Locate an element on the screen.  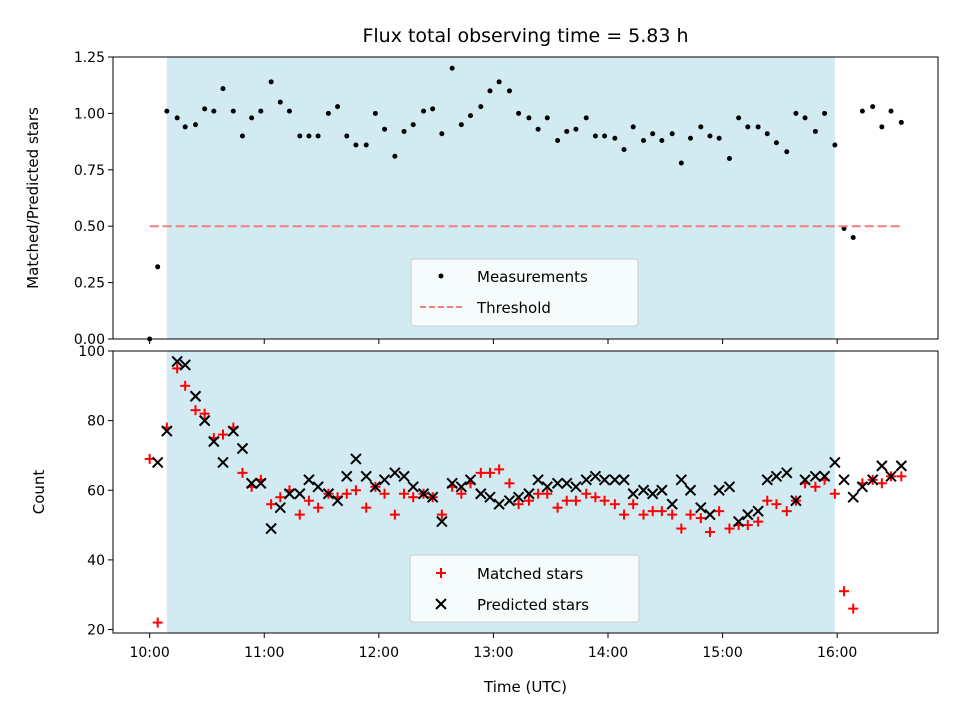
bottom-legend-box is located at coordinates (524, 588).